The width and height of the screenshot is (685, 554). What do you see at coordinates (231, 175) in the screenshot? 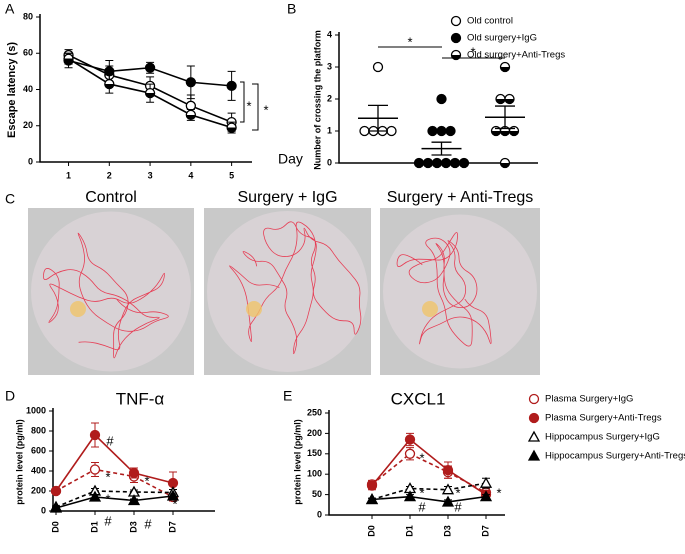
I see `x-tick-label: 5` at bounding box center [231, 175].